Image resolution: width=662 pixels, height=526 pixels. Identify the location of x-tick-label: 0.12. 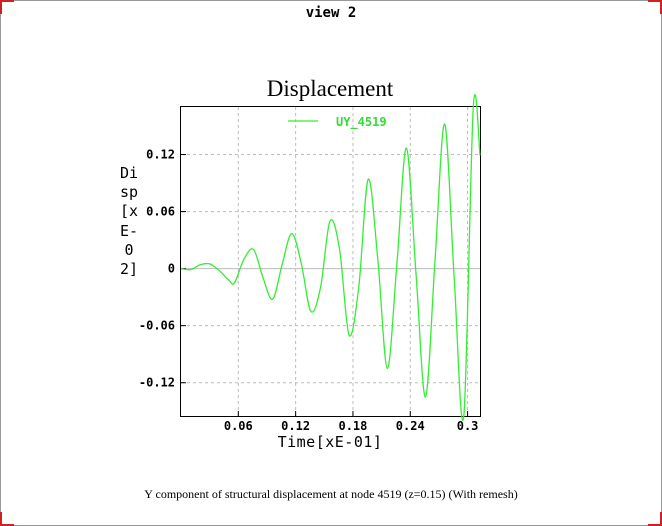
(295, 426).